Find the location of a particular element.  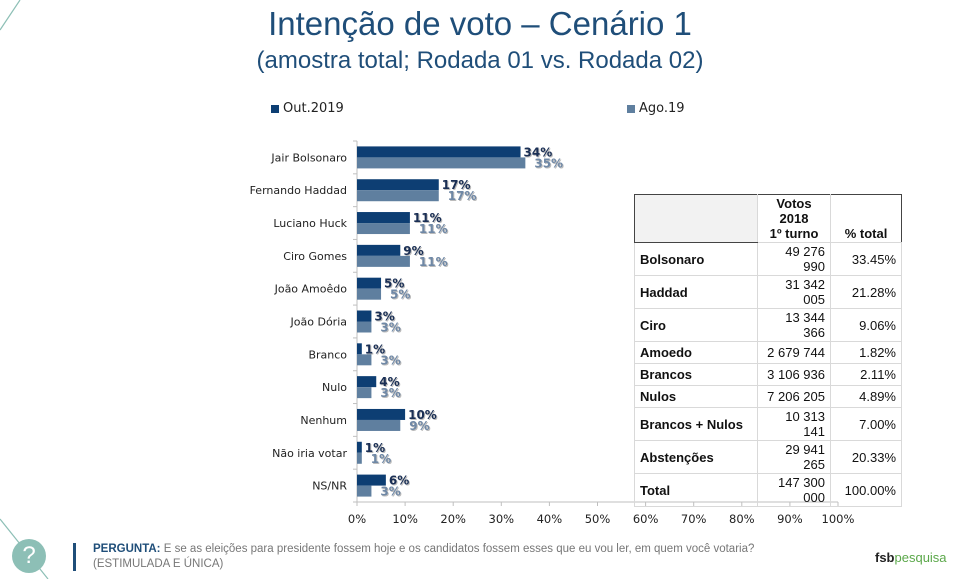

x-tick-label: 70% is located at coordinates (694, 519).